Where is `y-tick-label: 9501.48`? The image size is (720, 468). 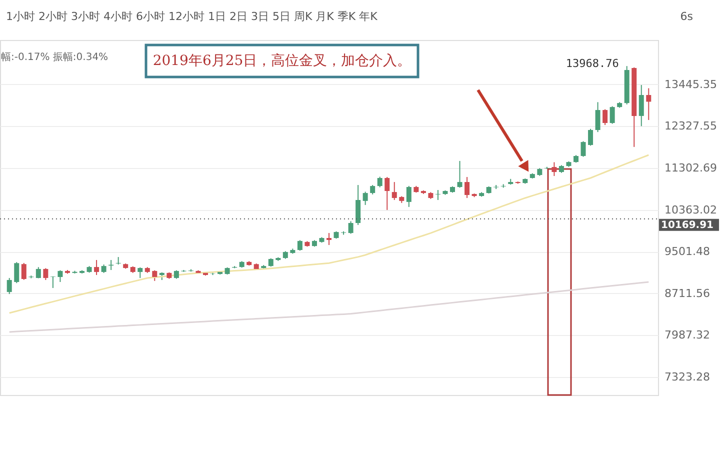 y-tick-label: 9501.48 is located at coordinates (687, 251).